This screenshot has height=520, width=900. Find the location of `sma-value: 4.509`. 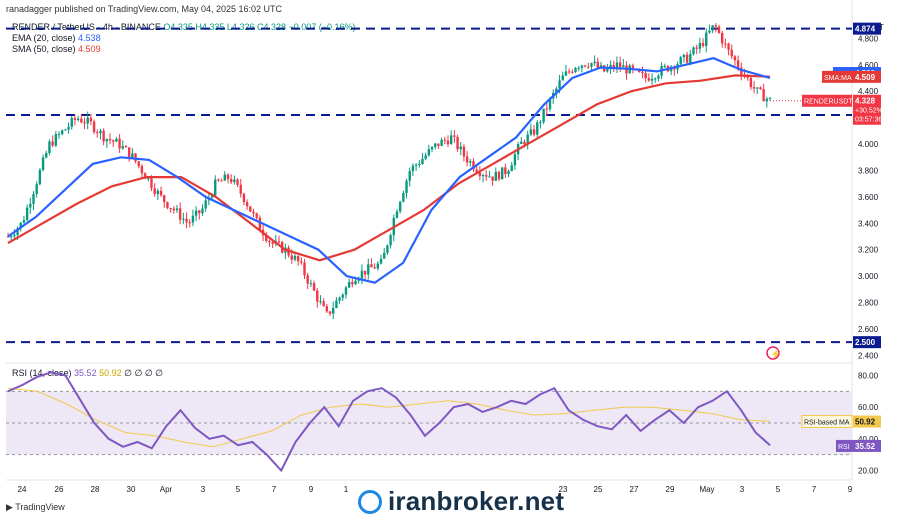

sma-value: 4.509 is located at coordinates (89, 49).